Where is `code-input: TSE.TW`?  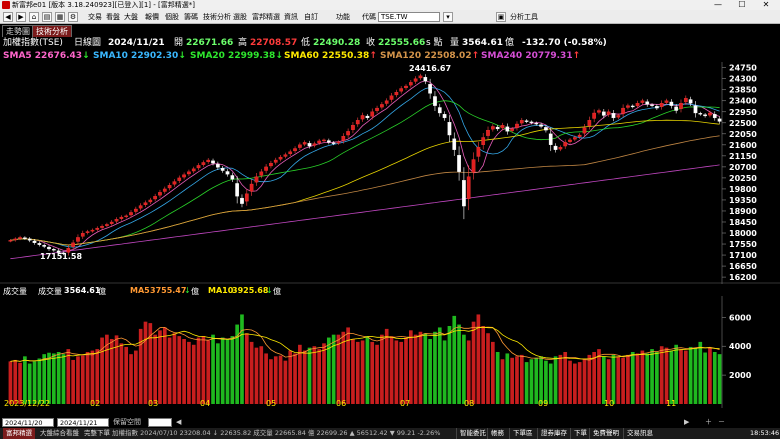
code-input: TSE.TW is located at coordinates (409, 17).